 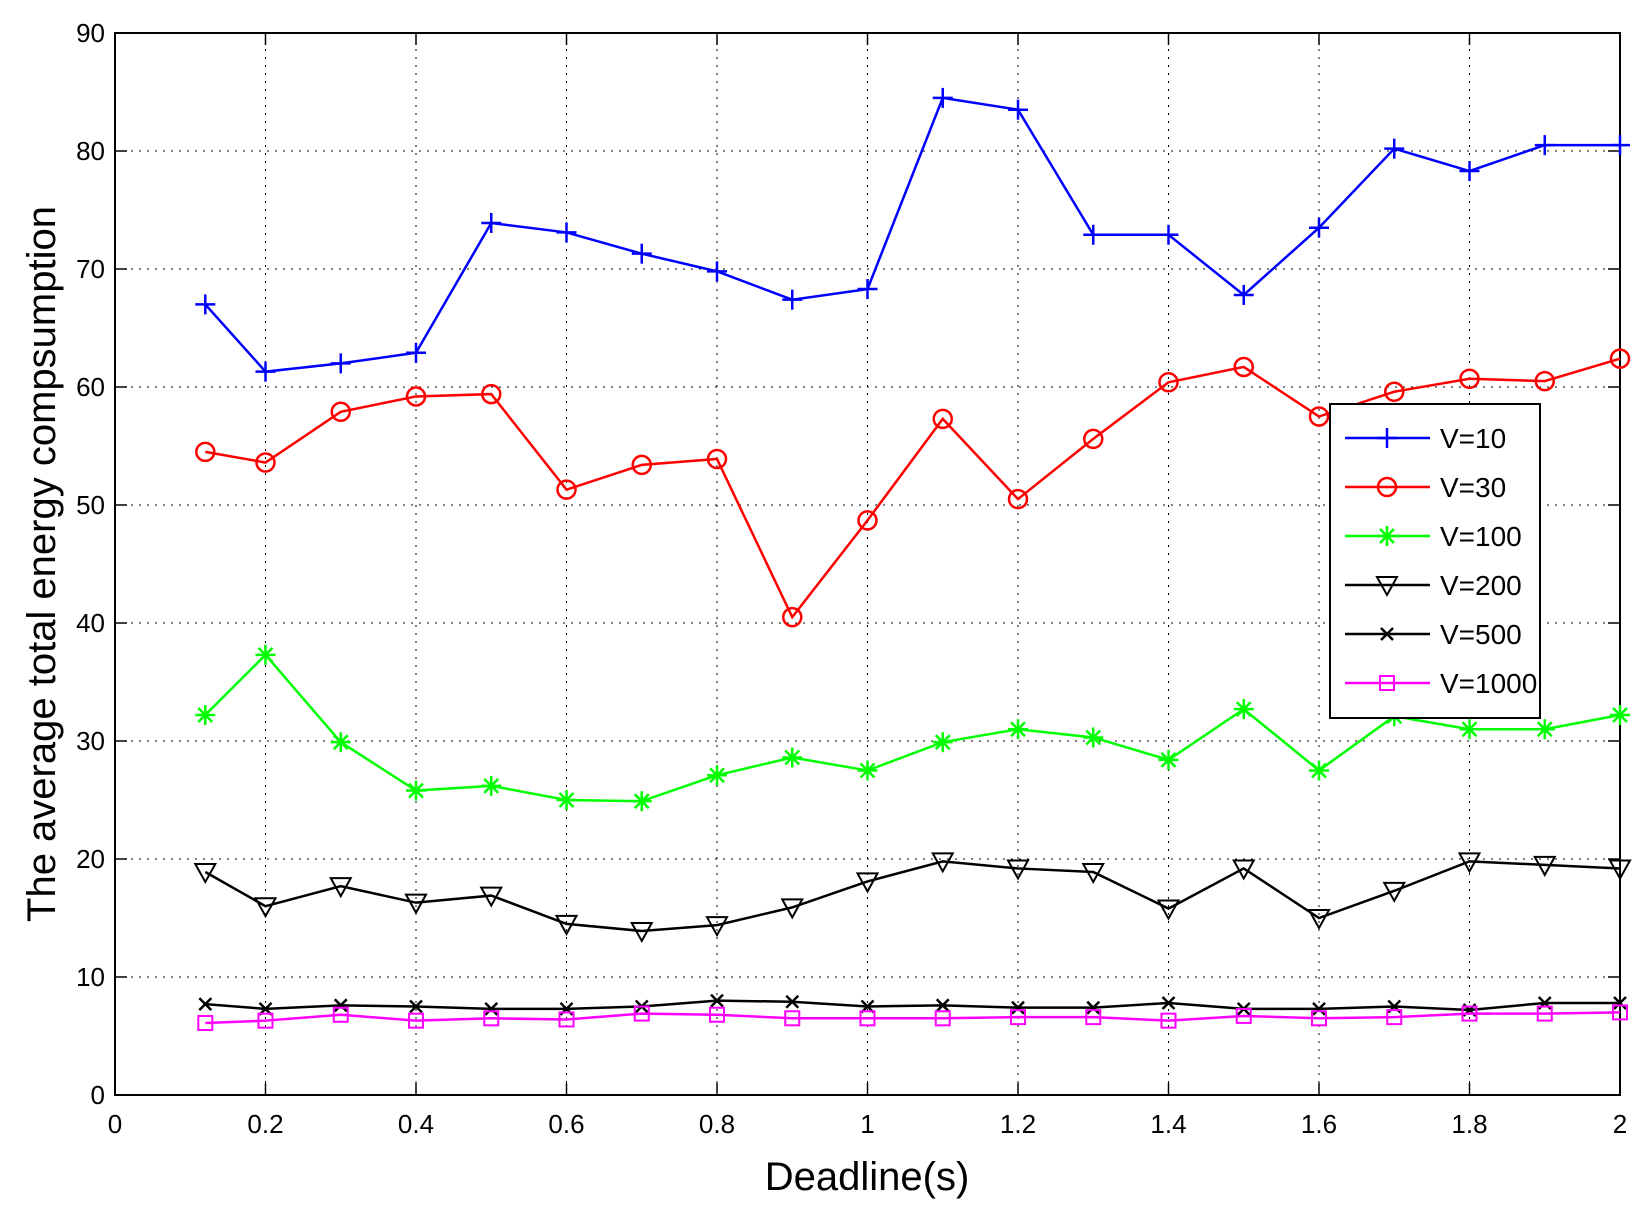 I want to click on legend-item: V=30, so click(x=1425, y=487).